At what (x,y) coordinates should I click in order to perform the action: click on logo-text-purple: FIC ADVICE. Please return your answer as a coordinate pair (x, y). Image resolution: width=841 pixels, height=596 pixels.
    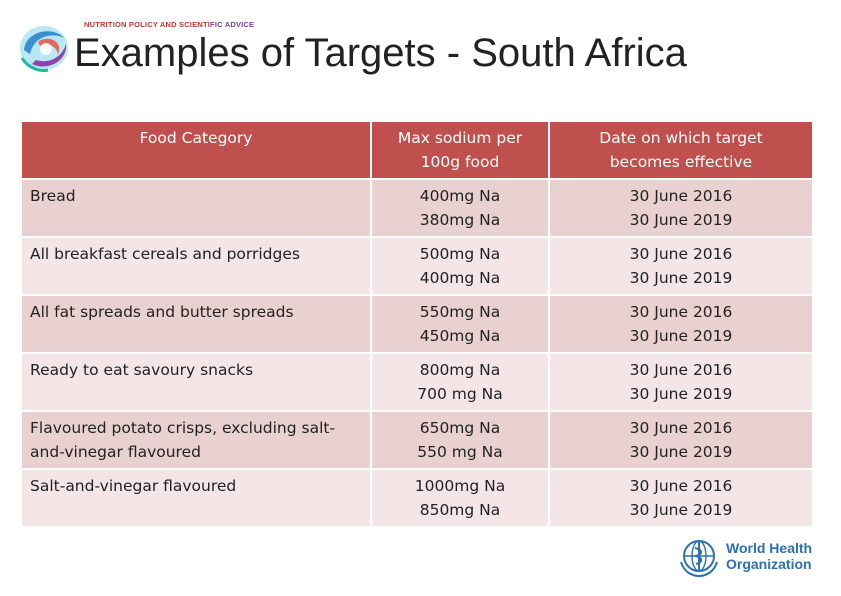
    Looking at the image, I should click on (232, 24).